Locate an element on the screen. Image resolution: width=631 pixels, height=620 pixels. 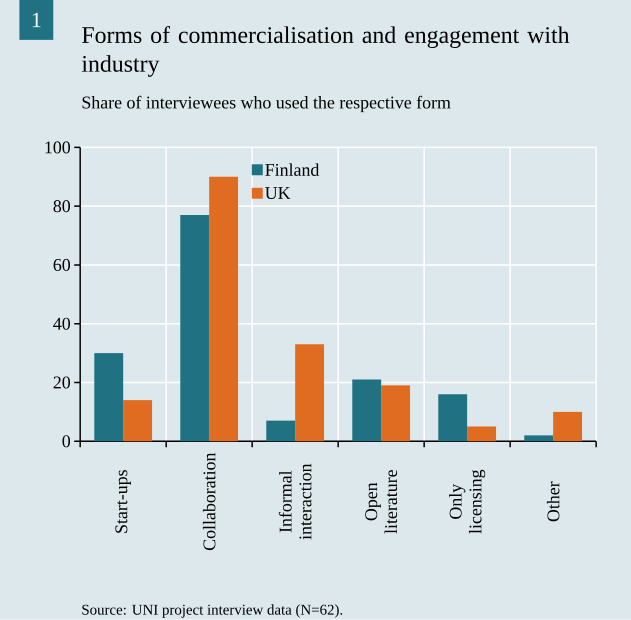
x-tick-label: Other is located at coordinates (553, 502).